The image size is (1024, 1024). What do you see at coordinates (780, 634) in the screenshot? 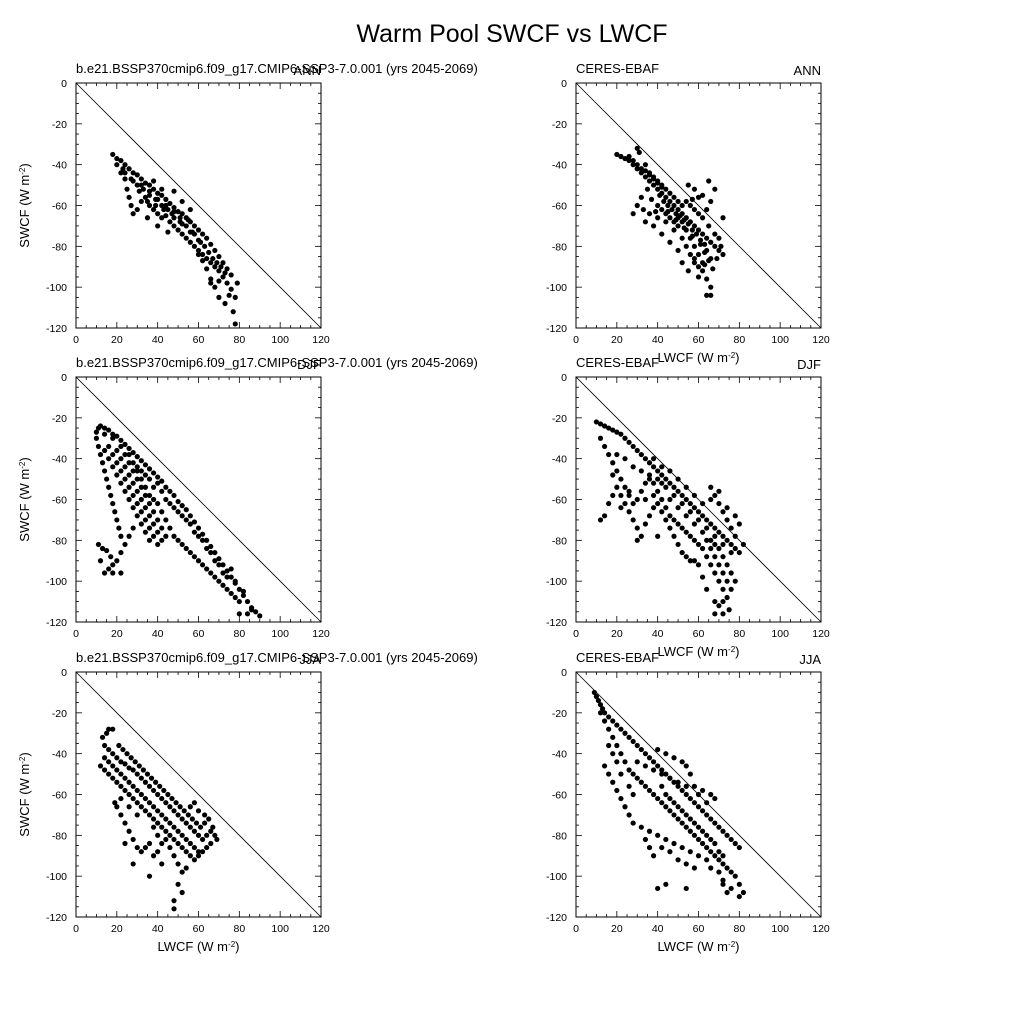
I see `x-tick-label: 100` at bounding box center [780, 634].